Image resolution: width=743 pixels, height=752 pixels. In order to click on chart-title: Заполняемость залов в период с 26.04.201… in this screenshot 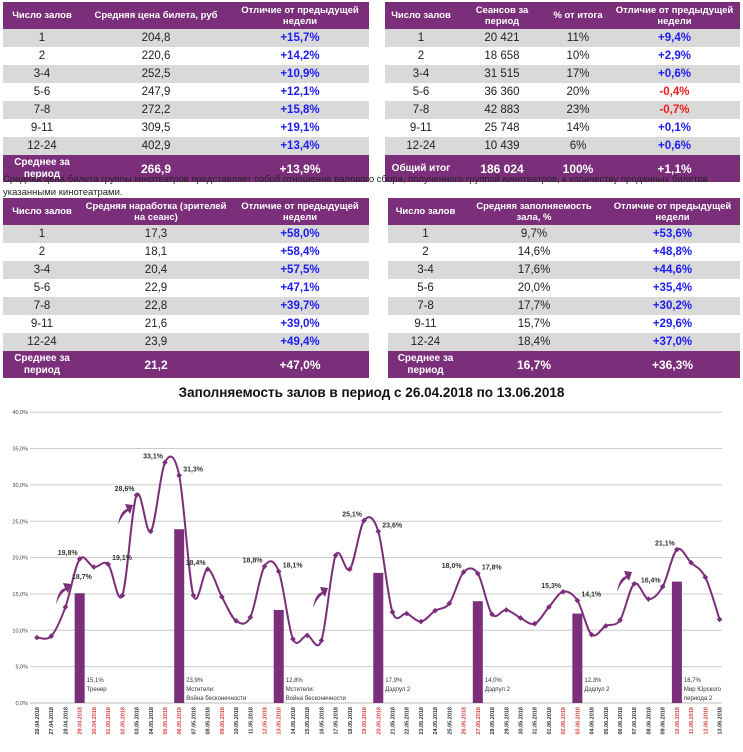, I will do `click(371, 392)`.